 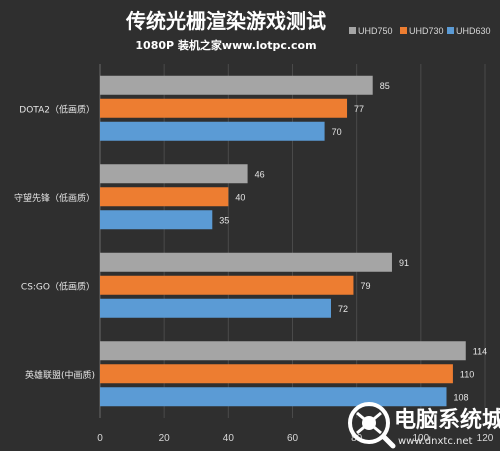 I want to click on legend: UHD750 UHD730 UHD630, so click(x=420, y=31).